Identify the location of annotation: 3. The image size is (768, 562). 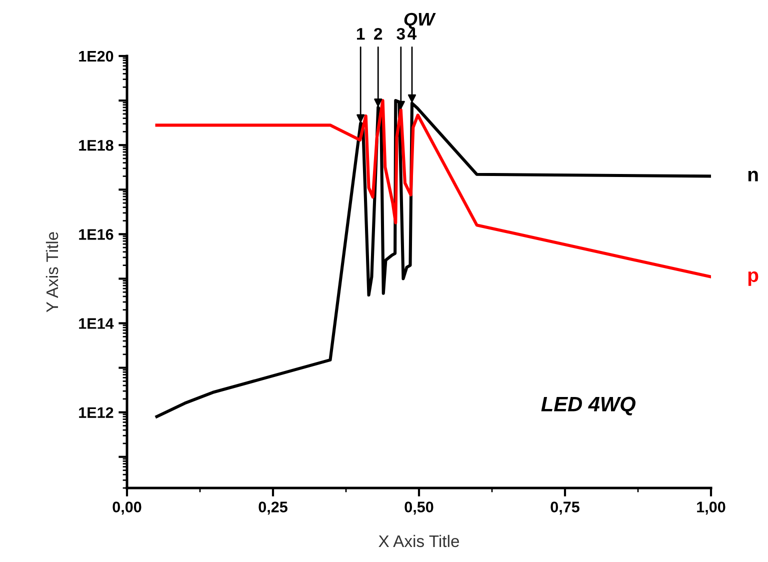
(400, 34).